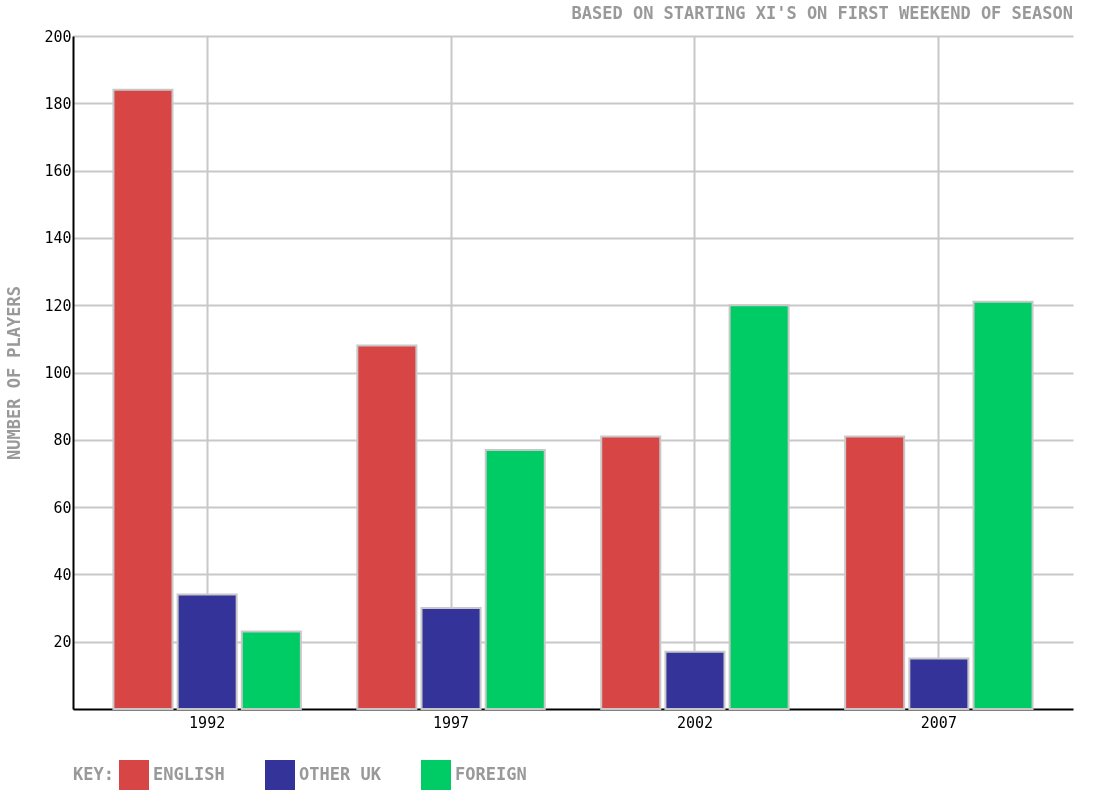  I want to click on chart-title: BASED ON STARTING XI'S ON FIRST WEEKEND OF SEASON, so click(822, 13).